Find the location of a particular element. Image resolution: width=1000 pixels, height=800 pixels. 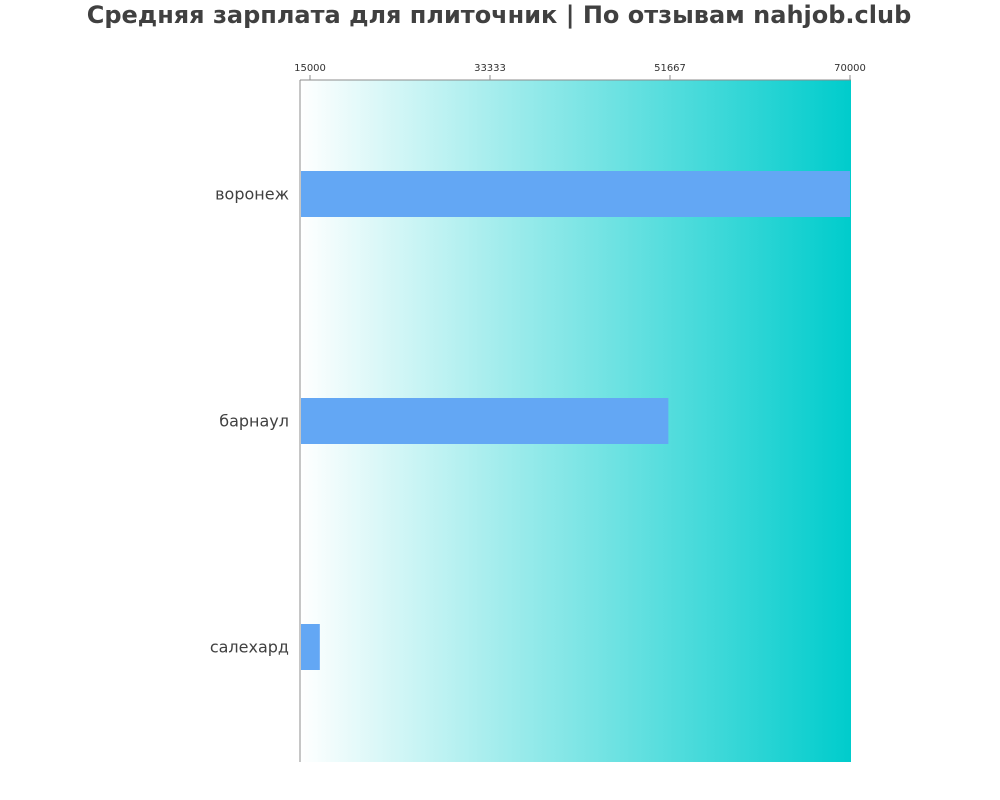

x-tick-label: 51667 is located at coordinates (670, 68).